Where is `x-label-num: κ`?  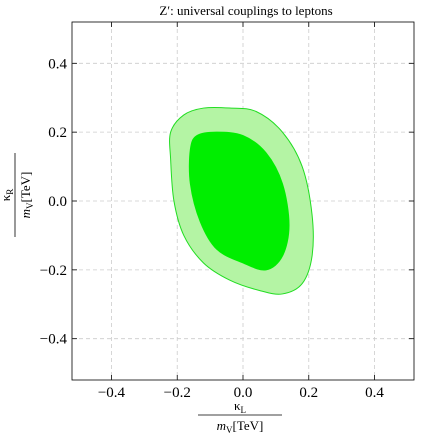 x-label-num: κ is located at coordinates (237, 405).